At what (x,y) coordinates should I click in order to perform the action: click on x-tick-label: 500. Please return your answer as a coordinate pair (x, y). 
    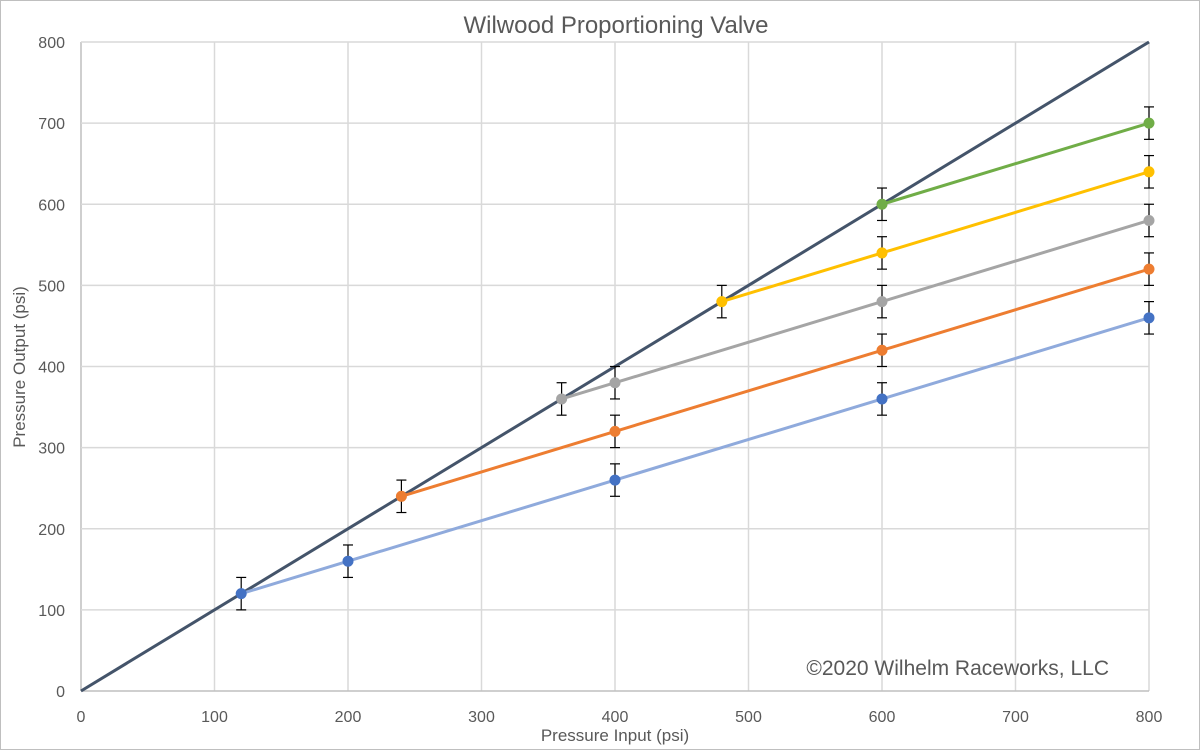
    Looking at the image, I should click on (748, 717).